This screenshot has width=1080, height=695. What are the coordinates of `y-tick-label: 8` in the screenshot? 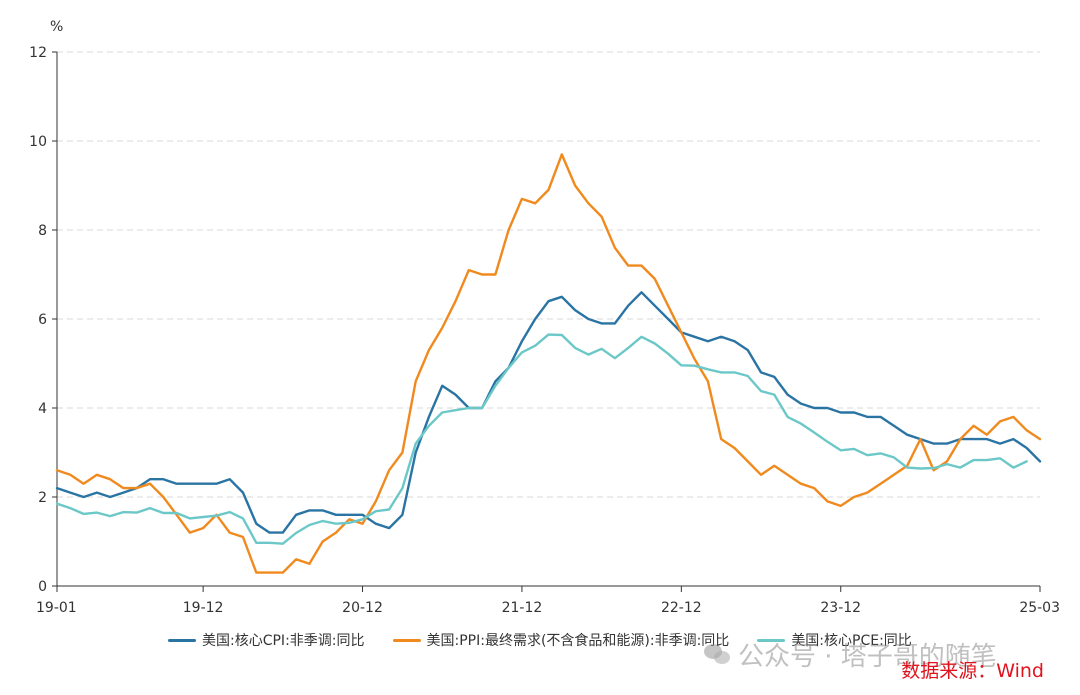 It's located at (42, 231).